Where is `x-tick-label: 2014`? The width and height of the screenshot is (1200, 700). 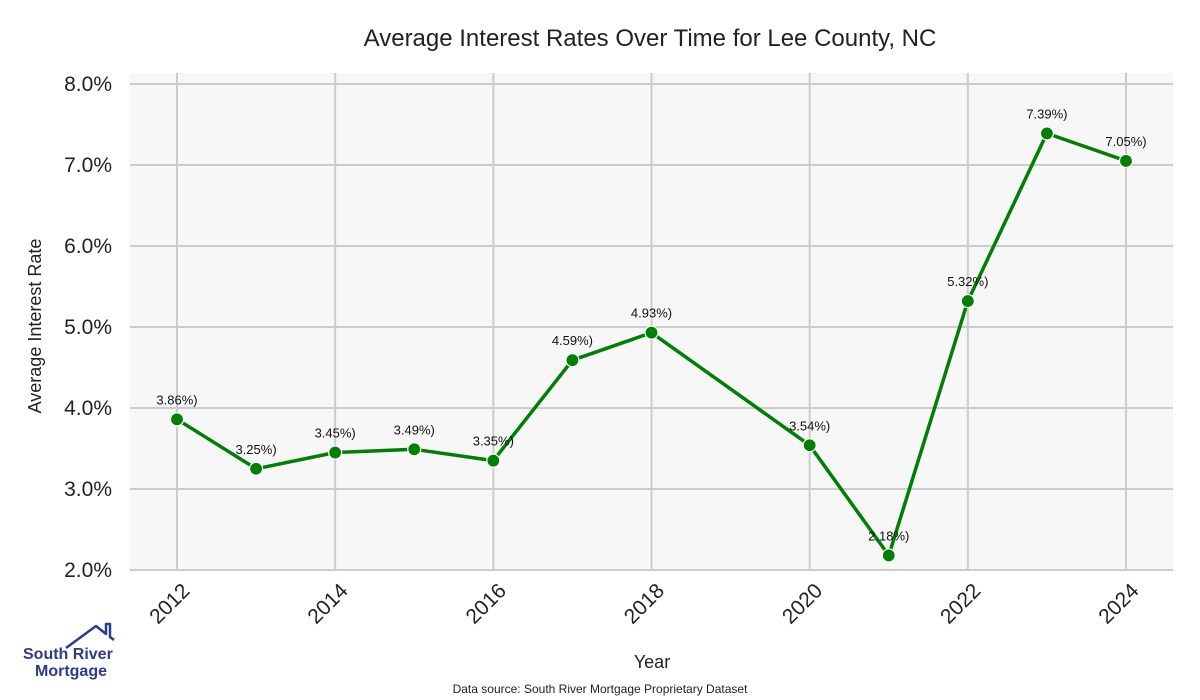
x-tick-label: 2014 is located at coordinates (328, 604).